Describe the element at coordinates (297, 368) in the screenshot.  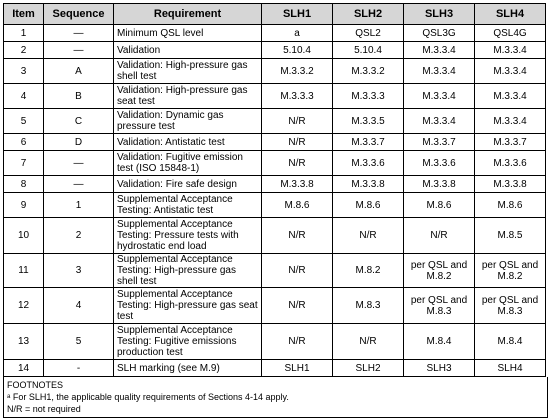
I see `cell-slh1: SLH1` at that location.